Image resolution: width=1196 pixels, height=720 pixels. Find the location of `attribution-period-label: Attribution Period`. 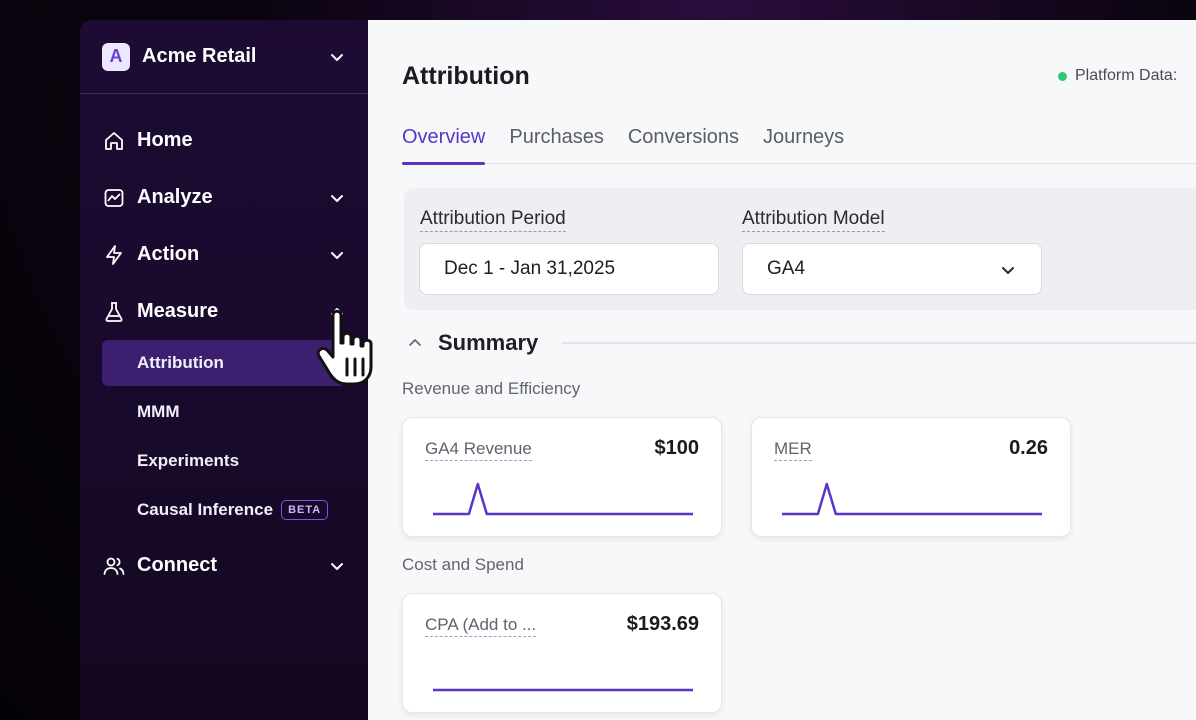

attribution-period-label: Attribution Period is located at coordinates (493, 220).